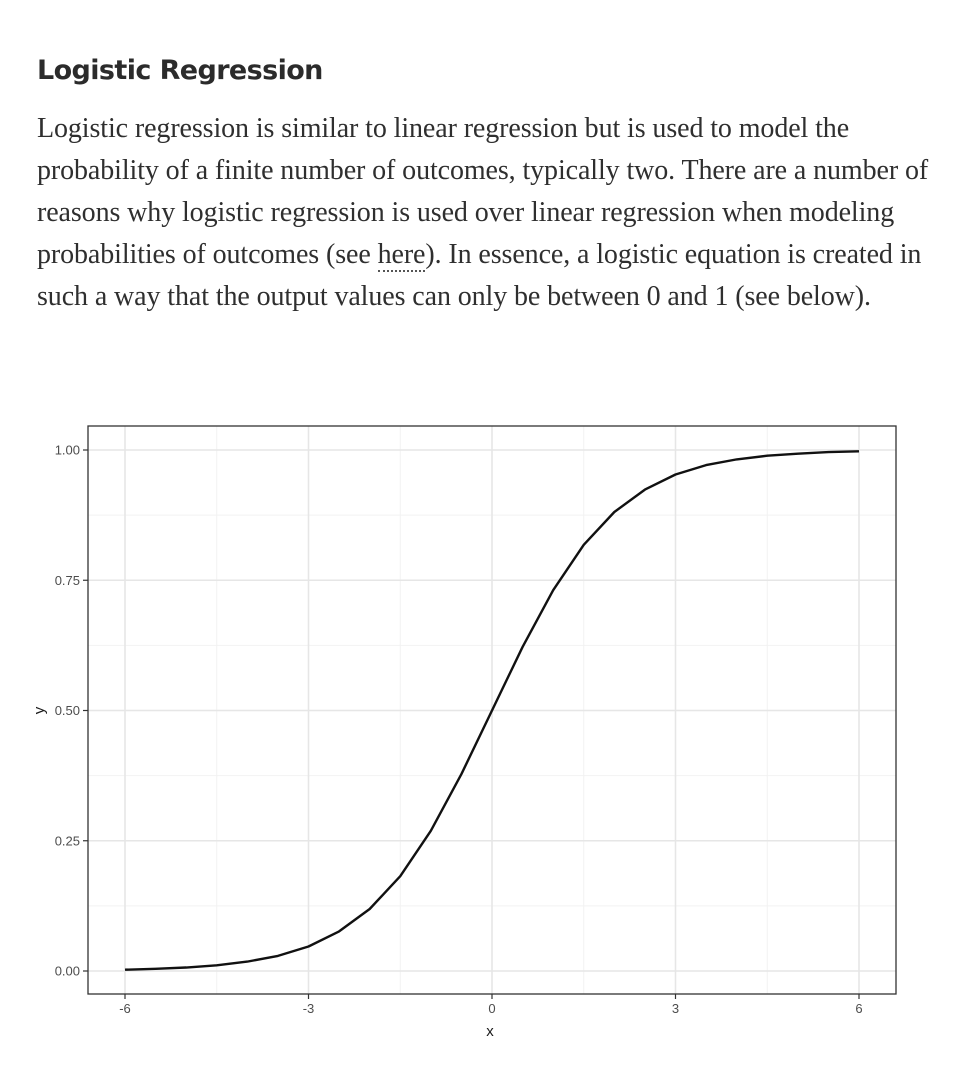 The image size is (968, 1088). Describe the element at coordinates (675, 1008) in the screenshot. I see `x-tick-label: 3` at that location.